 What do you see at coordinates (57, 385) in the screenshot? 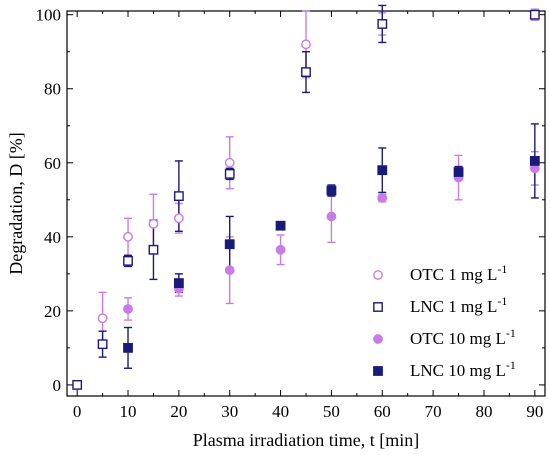
I see `y-tick-label: 0` at bounding box center [57, 385].